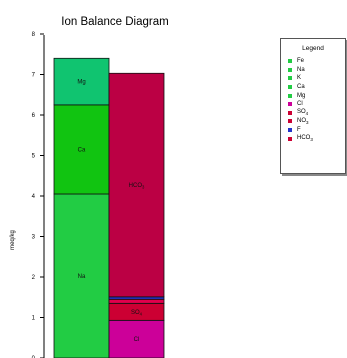 The height and width of the screenshot is (358, 347). What do you see at coordinates (316, 78) in the screenshot?
I see `legend-item-k: K` at bounding box center [316, 78].